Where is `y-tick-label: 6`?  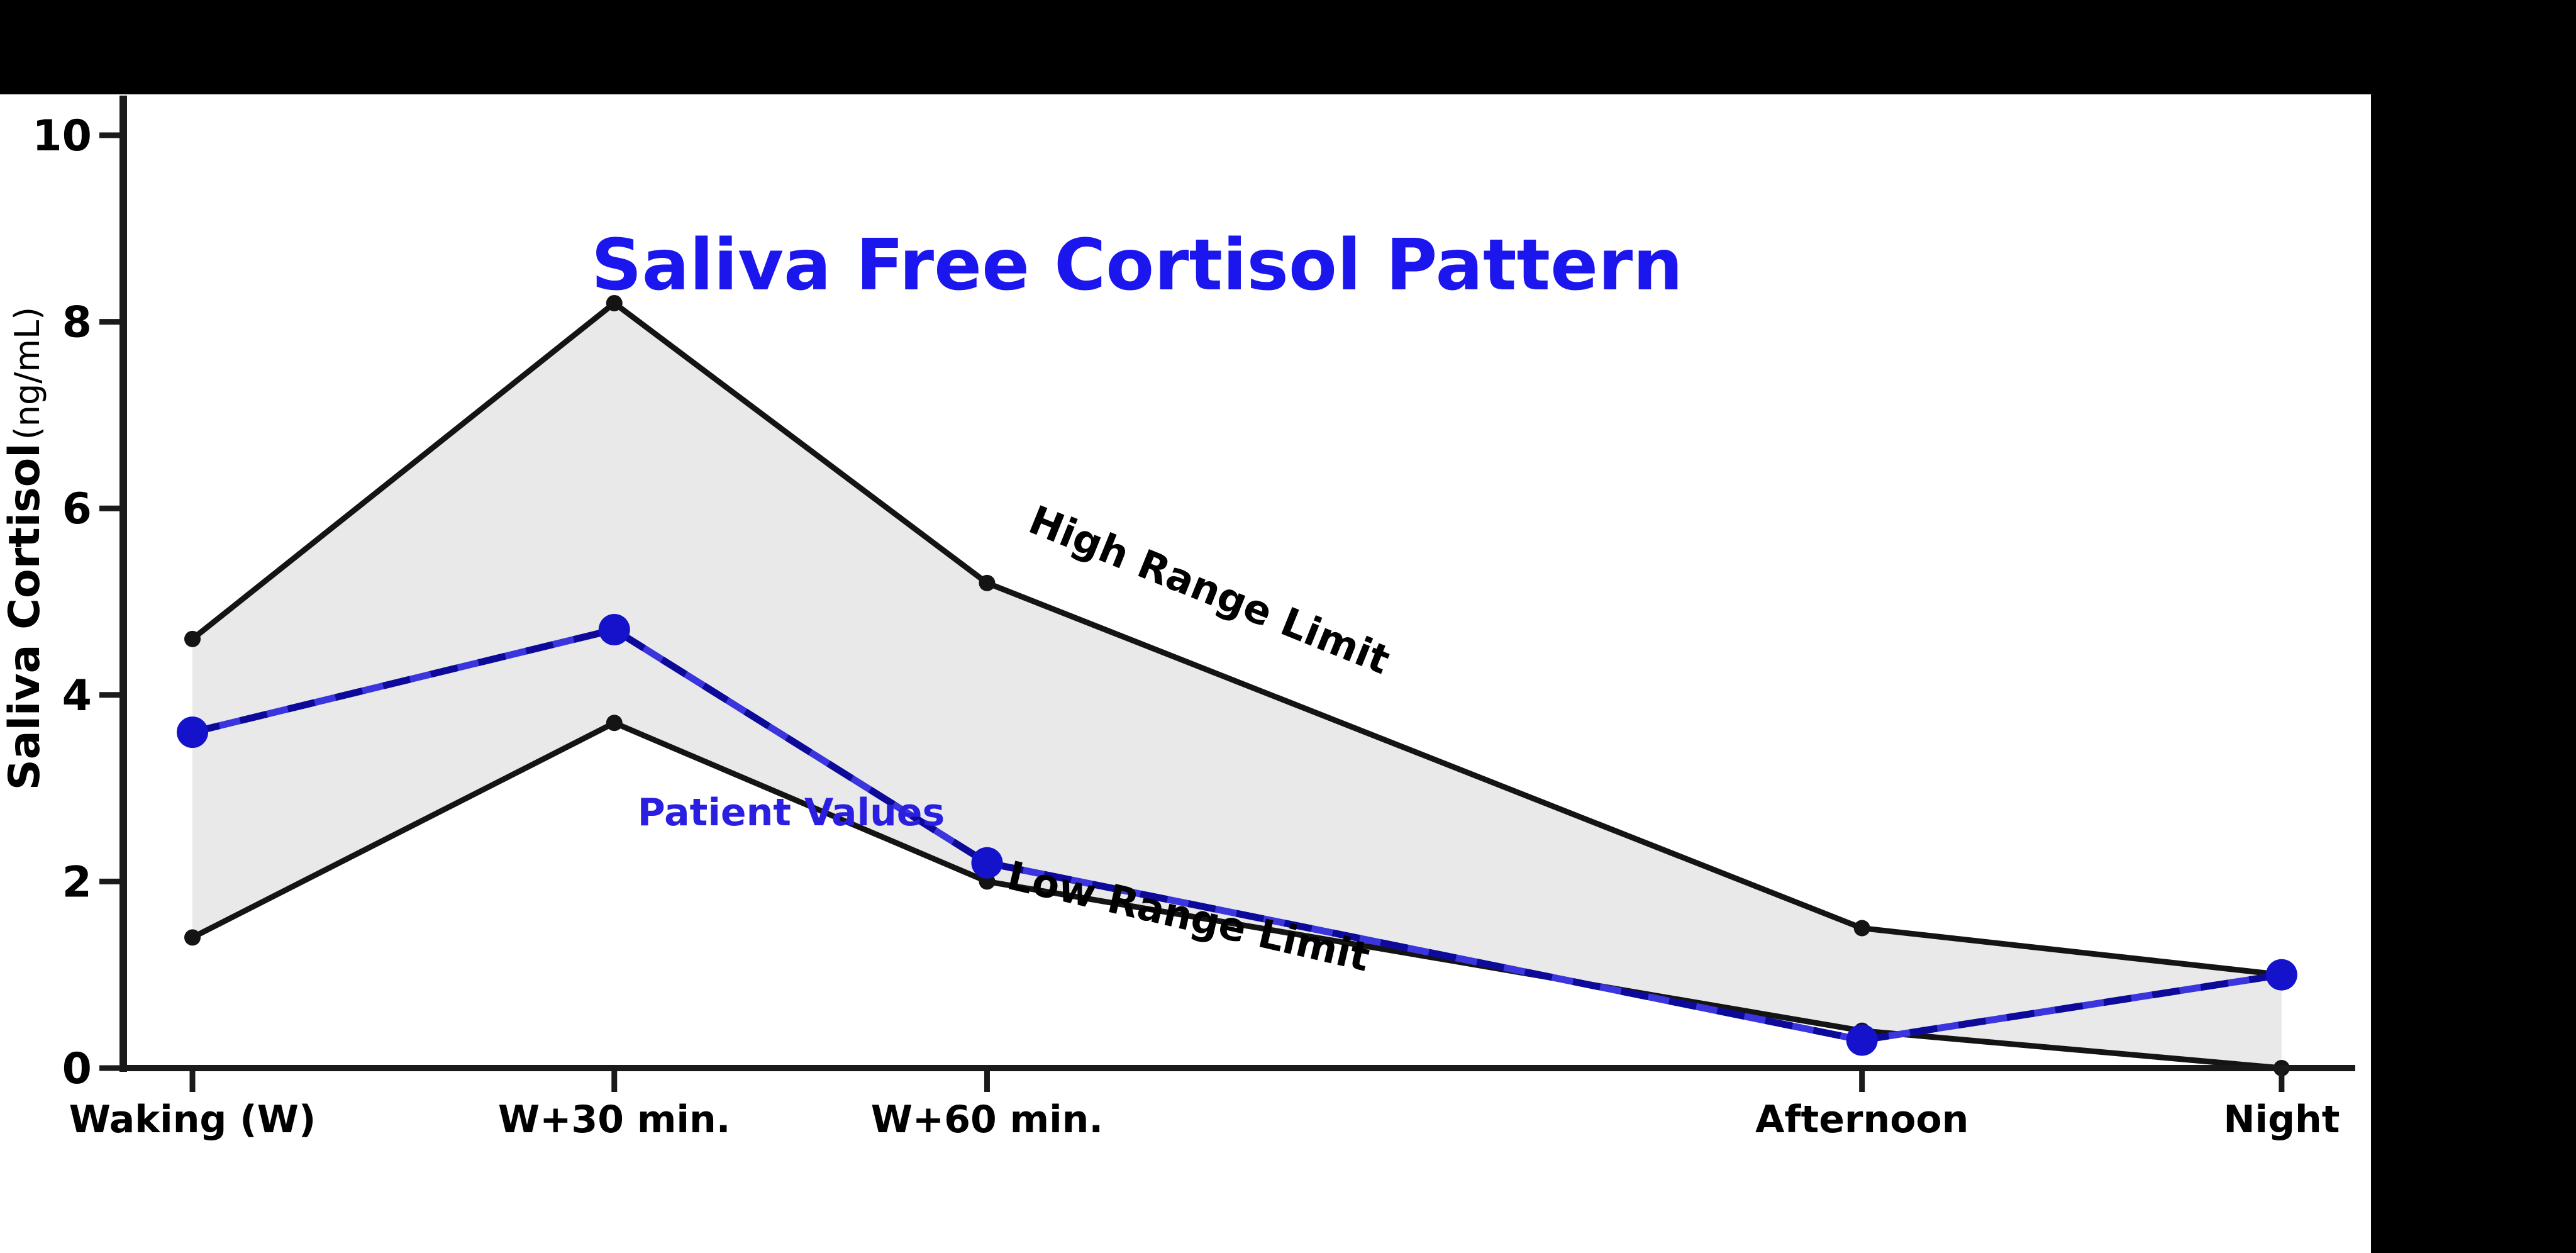 y-tick-label: 6 is located at coordinates (77, 509).